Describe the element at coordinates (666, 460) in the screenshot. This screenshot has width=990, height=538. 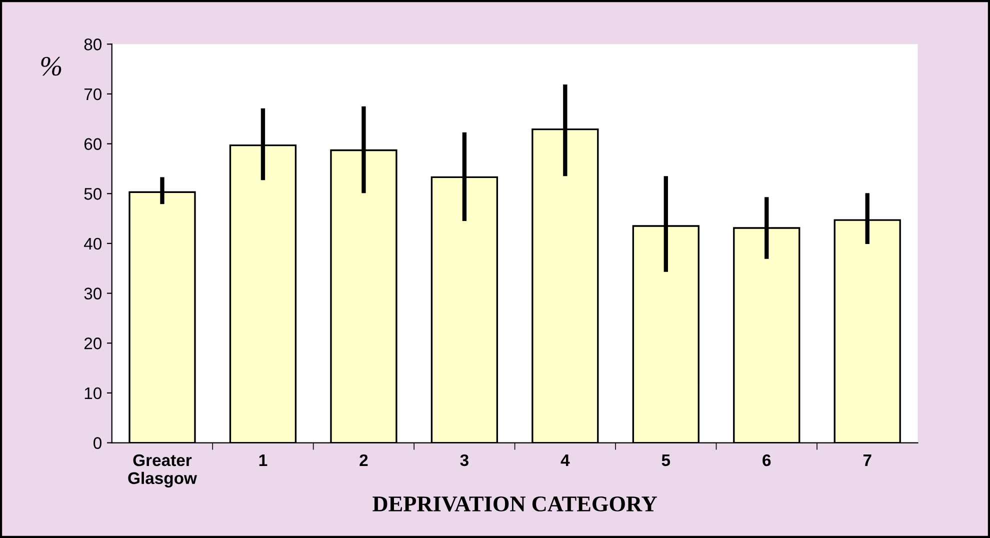
I see `x-tick-label: 5` at that location.